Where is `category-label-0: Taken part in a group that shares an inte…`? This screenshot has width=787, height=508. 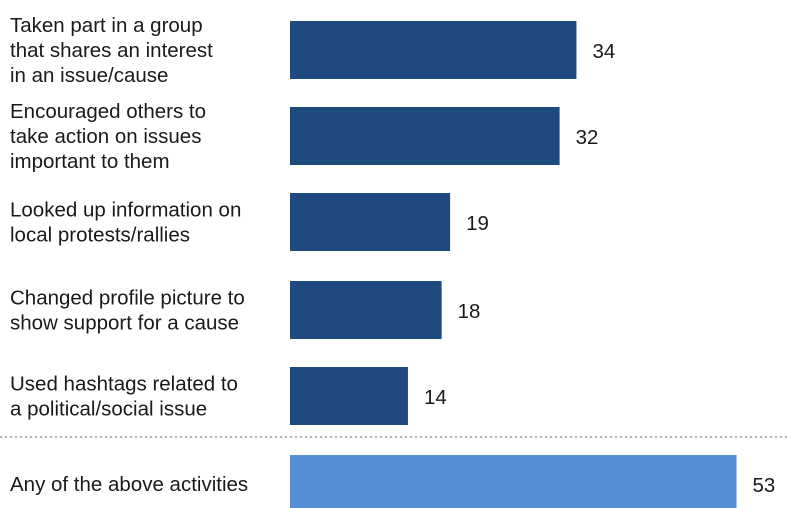
category-label-0: Taken part in a group that shares an inte… is located at coordinates (111, 50).